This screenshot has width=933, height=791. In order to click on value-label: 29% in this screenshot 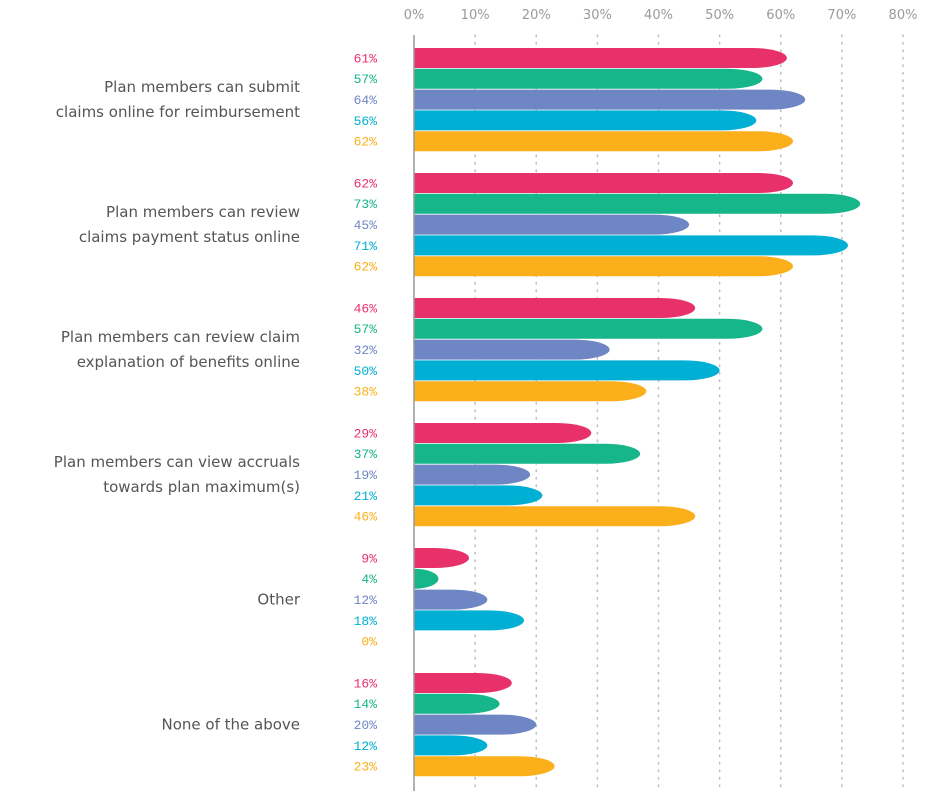, I will do `click(366, 433)`.